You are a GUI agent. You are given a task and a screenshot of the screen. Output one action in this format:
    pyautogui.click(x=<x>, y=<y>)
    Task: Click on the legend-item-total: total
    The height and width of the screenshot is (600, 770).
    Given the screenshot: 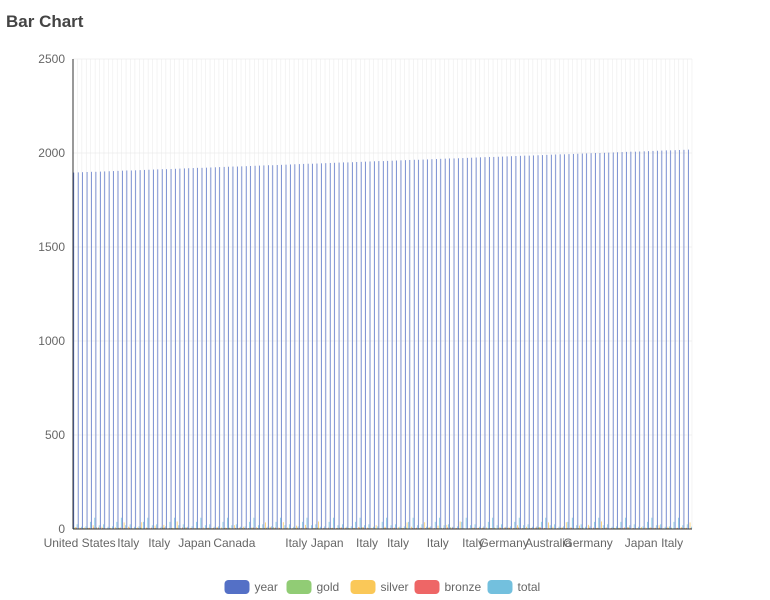 What is the action you would take?
    pyautogui.click(x=514, y=587)
    